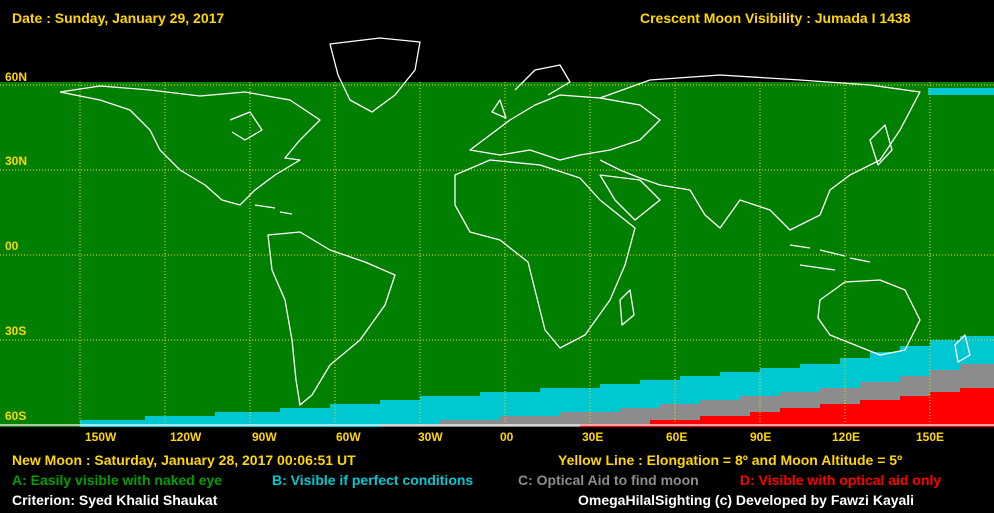 The height and width of the screenshot is (513, 994). Describe the element at coordinates (507, 437) in the screenshot. I see `lon-label-0: 00` at that location.